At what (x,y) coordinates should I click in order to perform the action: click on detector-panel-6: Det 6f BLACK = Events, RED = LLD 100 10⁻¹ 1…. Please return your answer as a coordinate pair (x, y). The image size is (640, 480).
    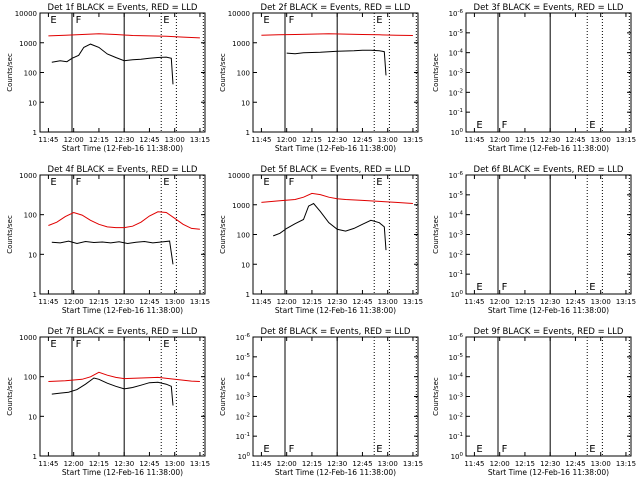
    Looking at the image, I should click on (534, 240).